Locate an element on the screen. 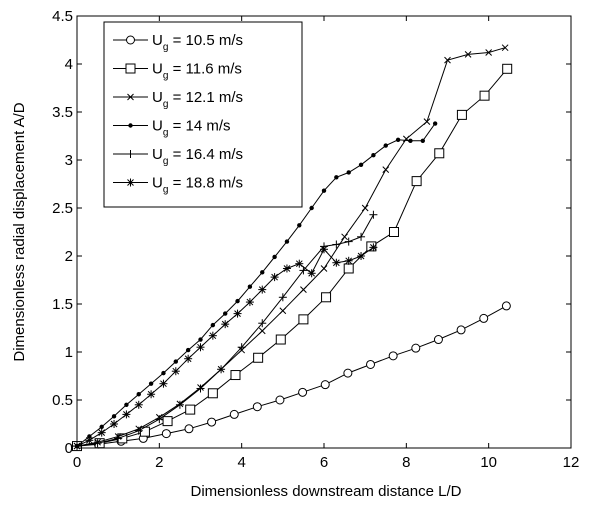  y-tick-label: 2.5 is located at coordinates (62, 208).